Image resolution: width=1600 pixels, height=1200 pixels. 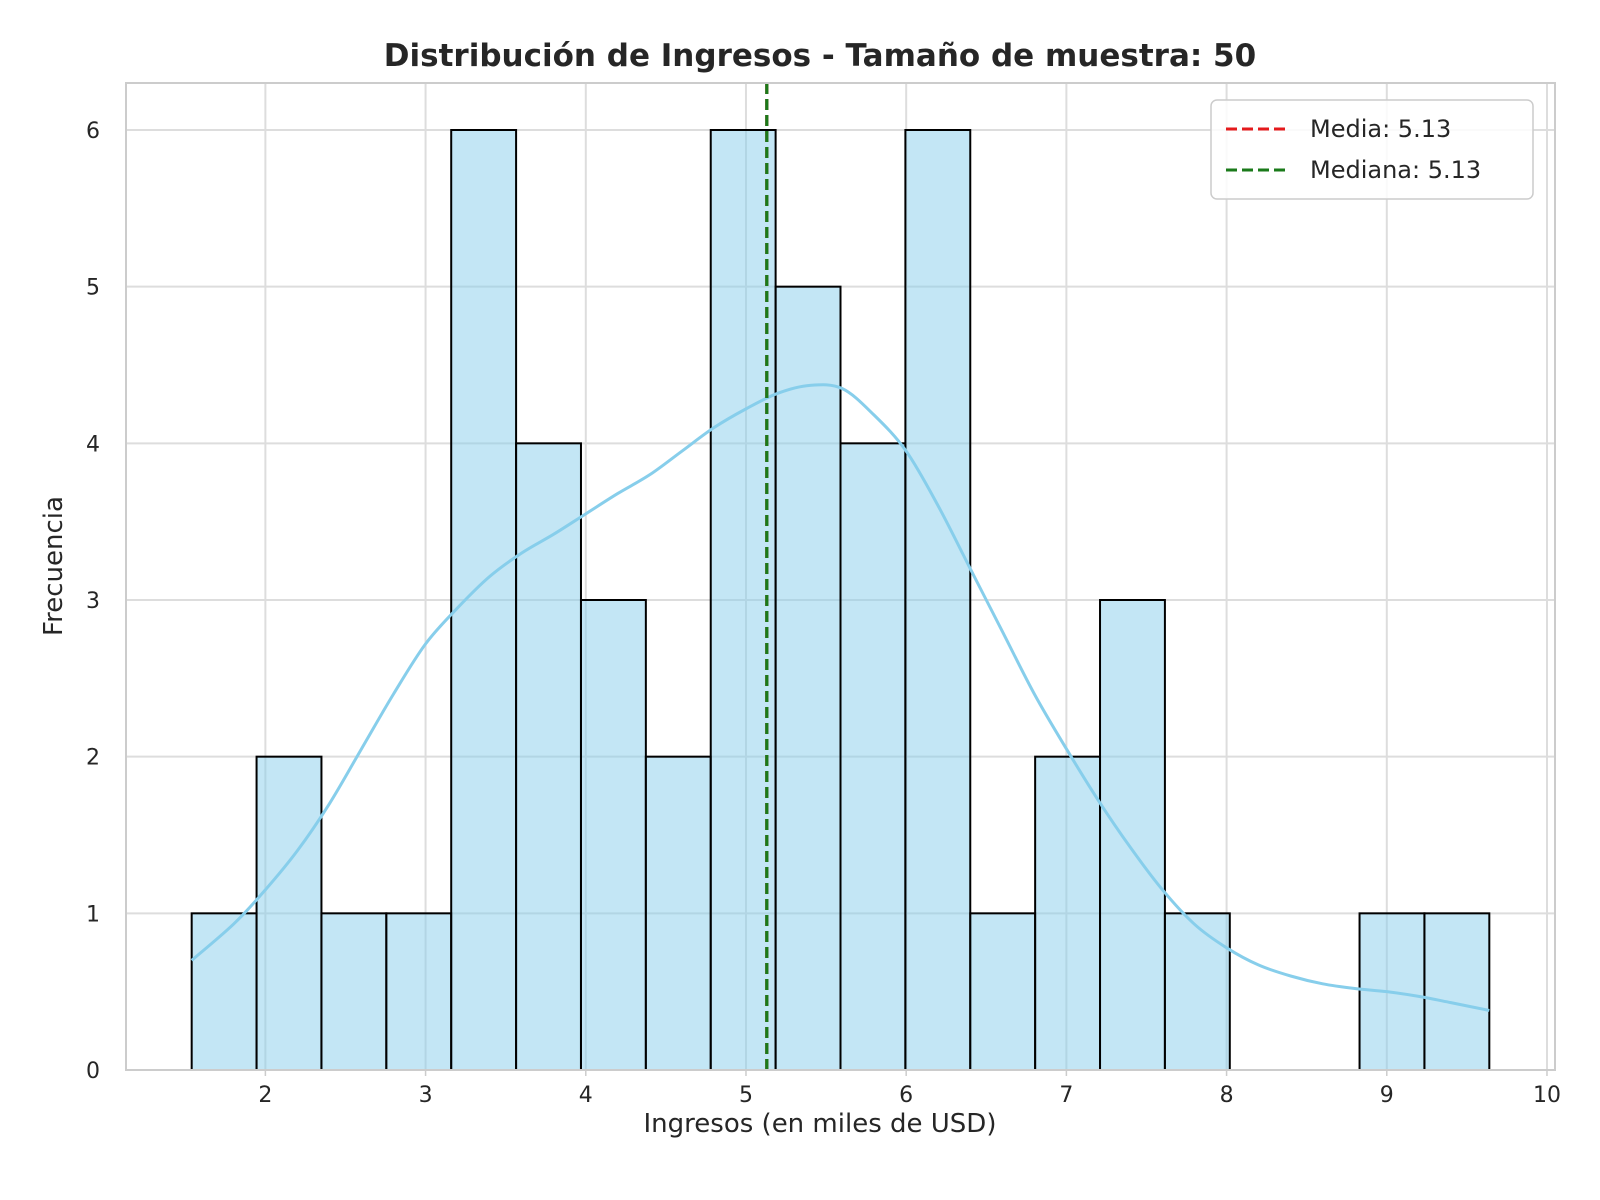 I want to click on x-axis-label: Ingresos (en miles de USD), so click(x=820, y=1124).